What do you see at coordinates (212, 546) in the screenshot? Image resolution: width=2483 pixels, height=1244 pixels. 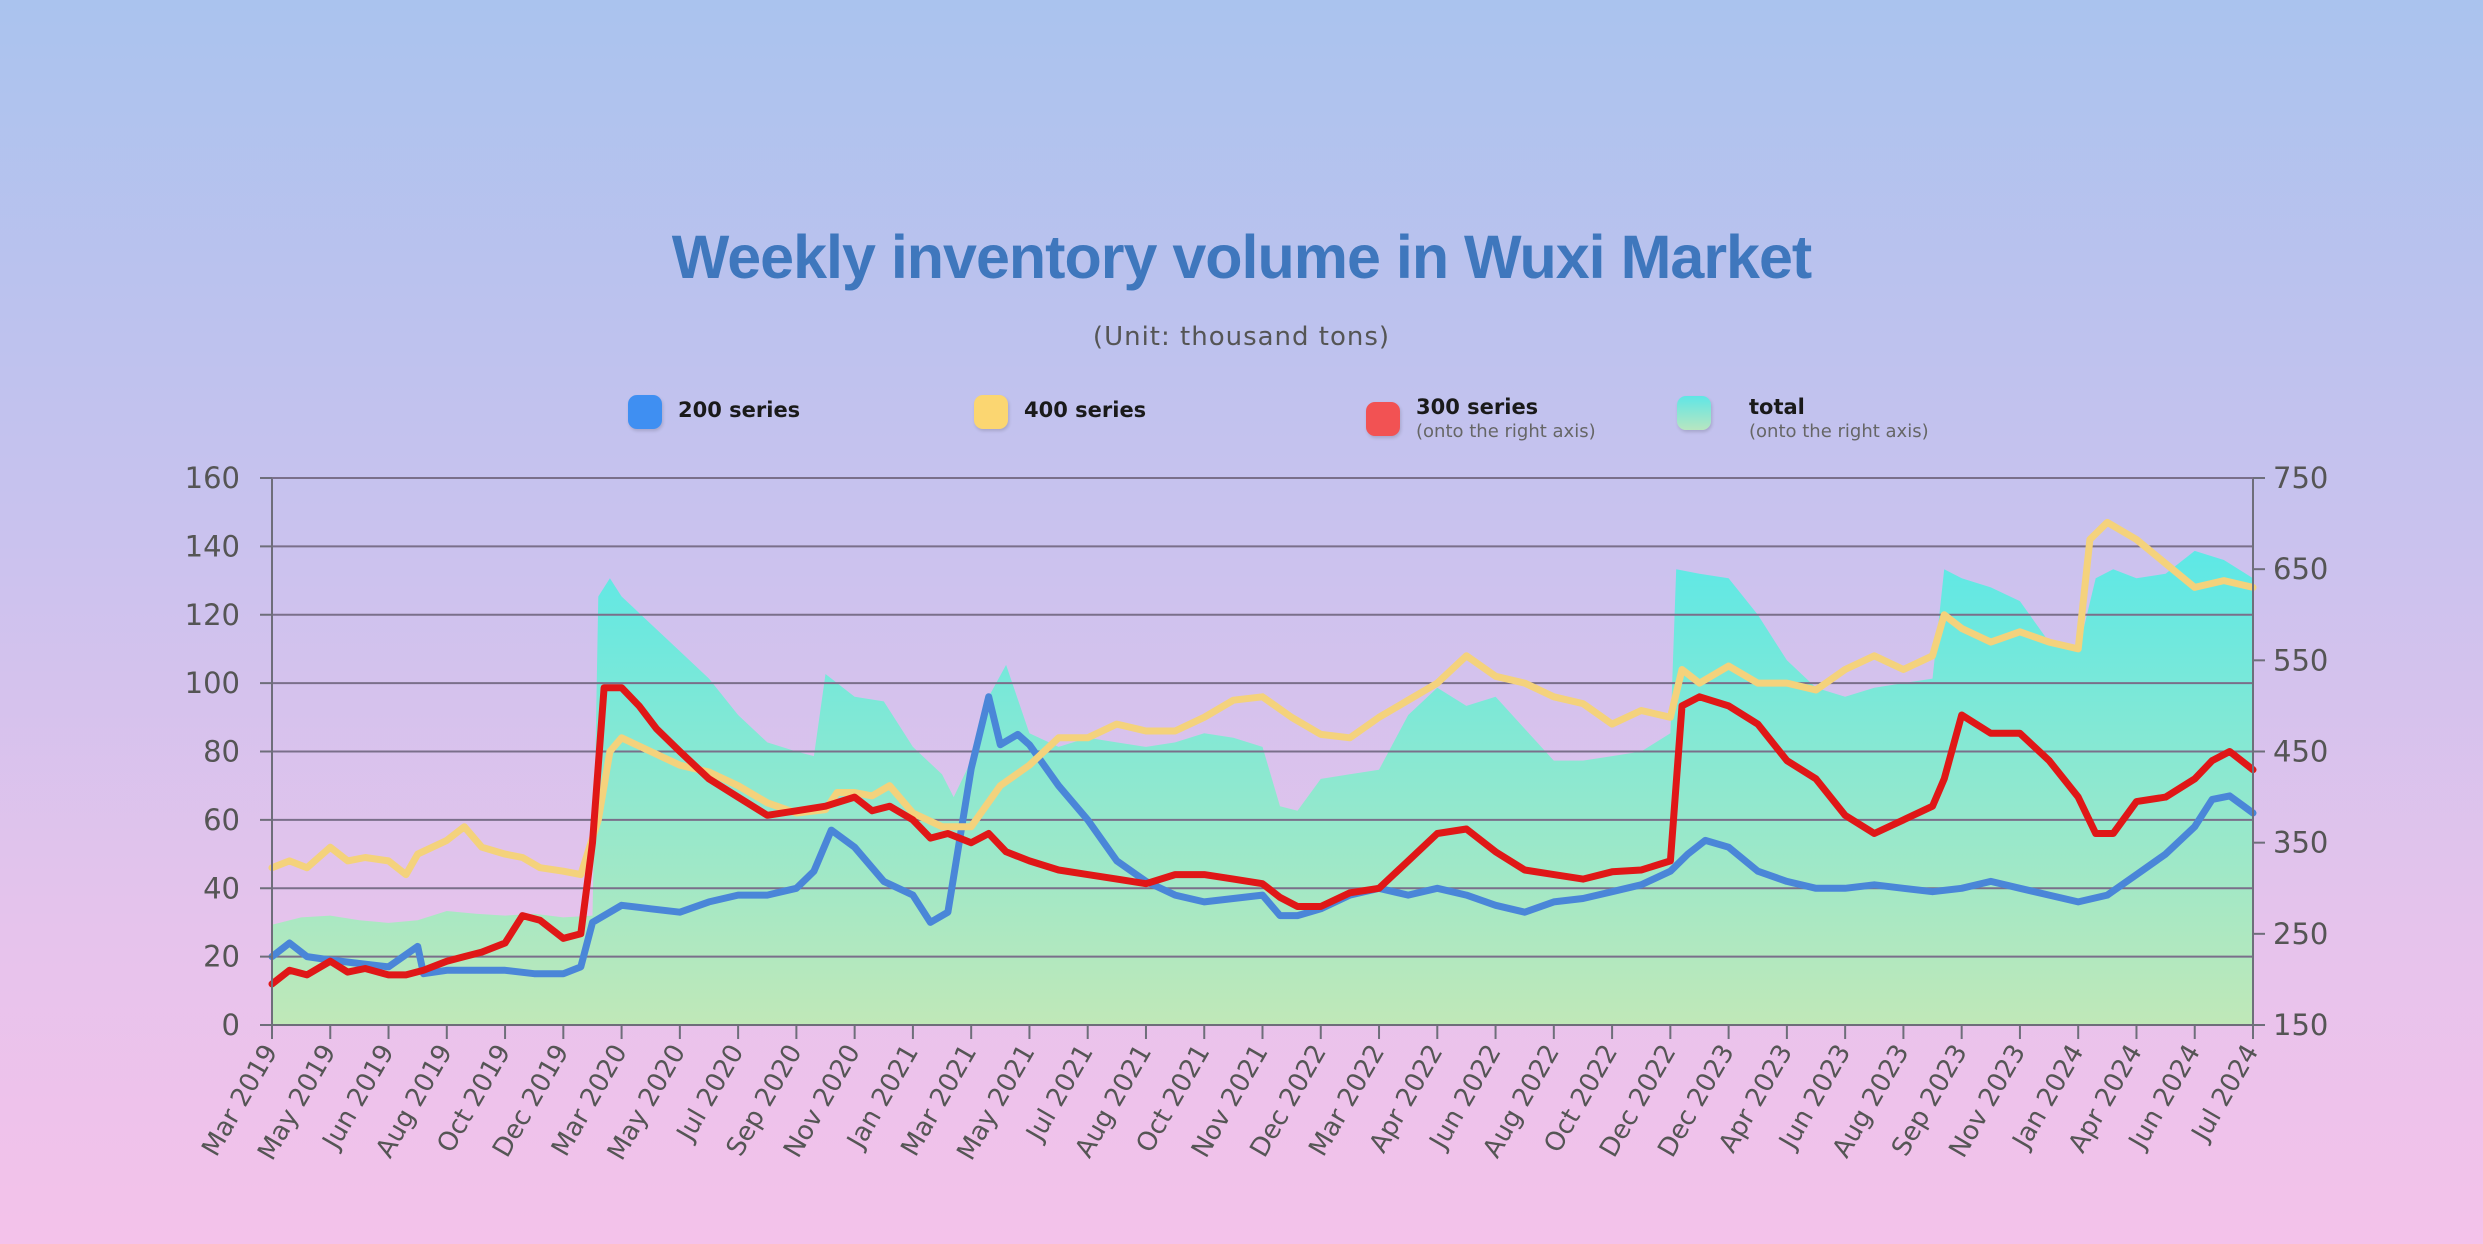 I see `left-tick-label: 140` at bounding box center [212, 546].